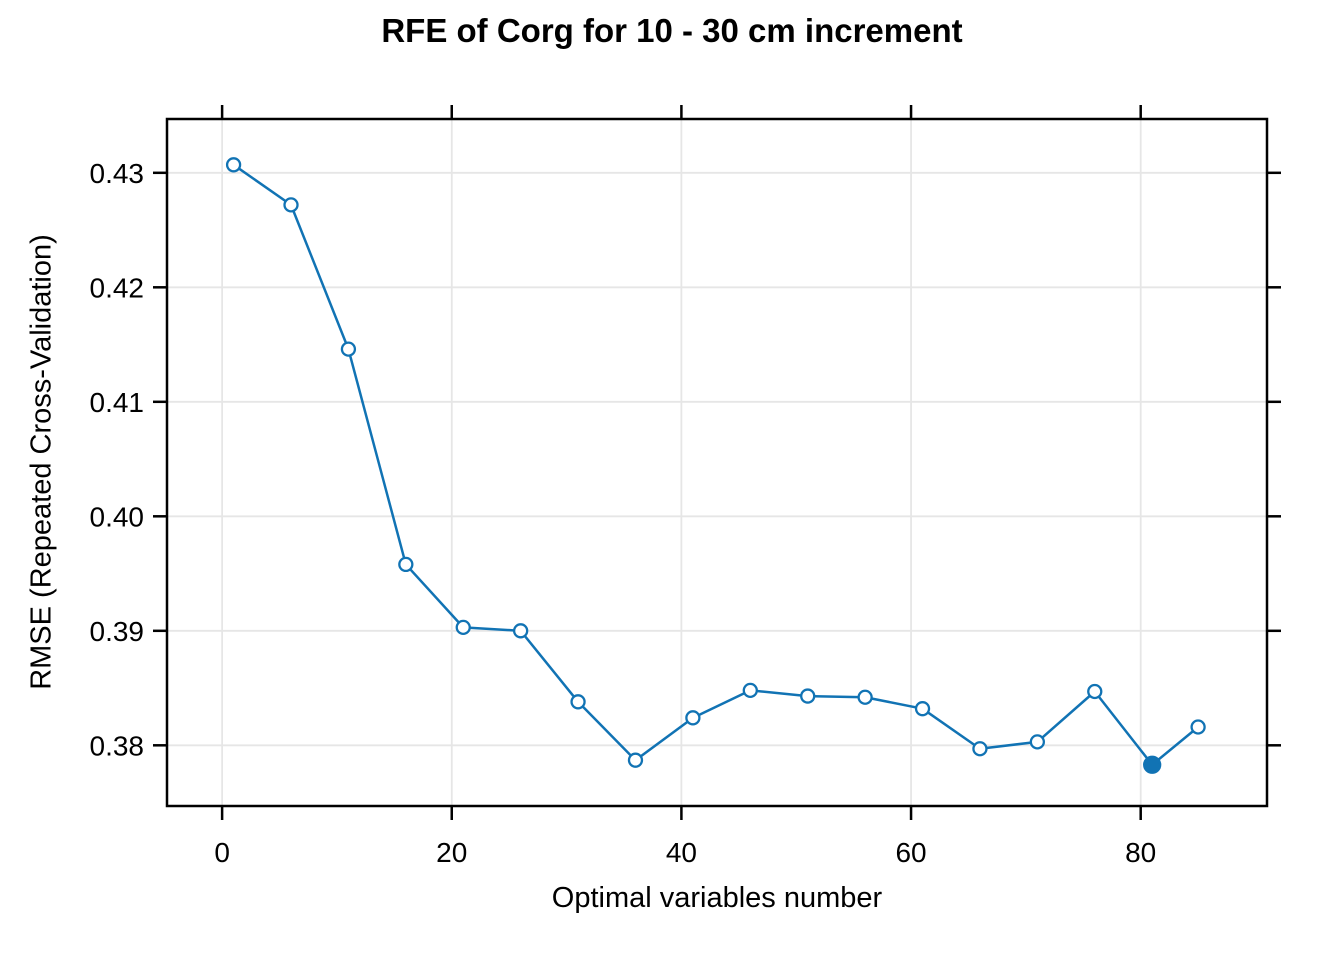  I want to click on y-tick-label: 0.41, so click(117, 402).